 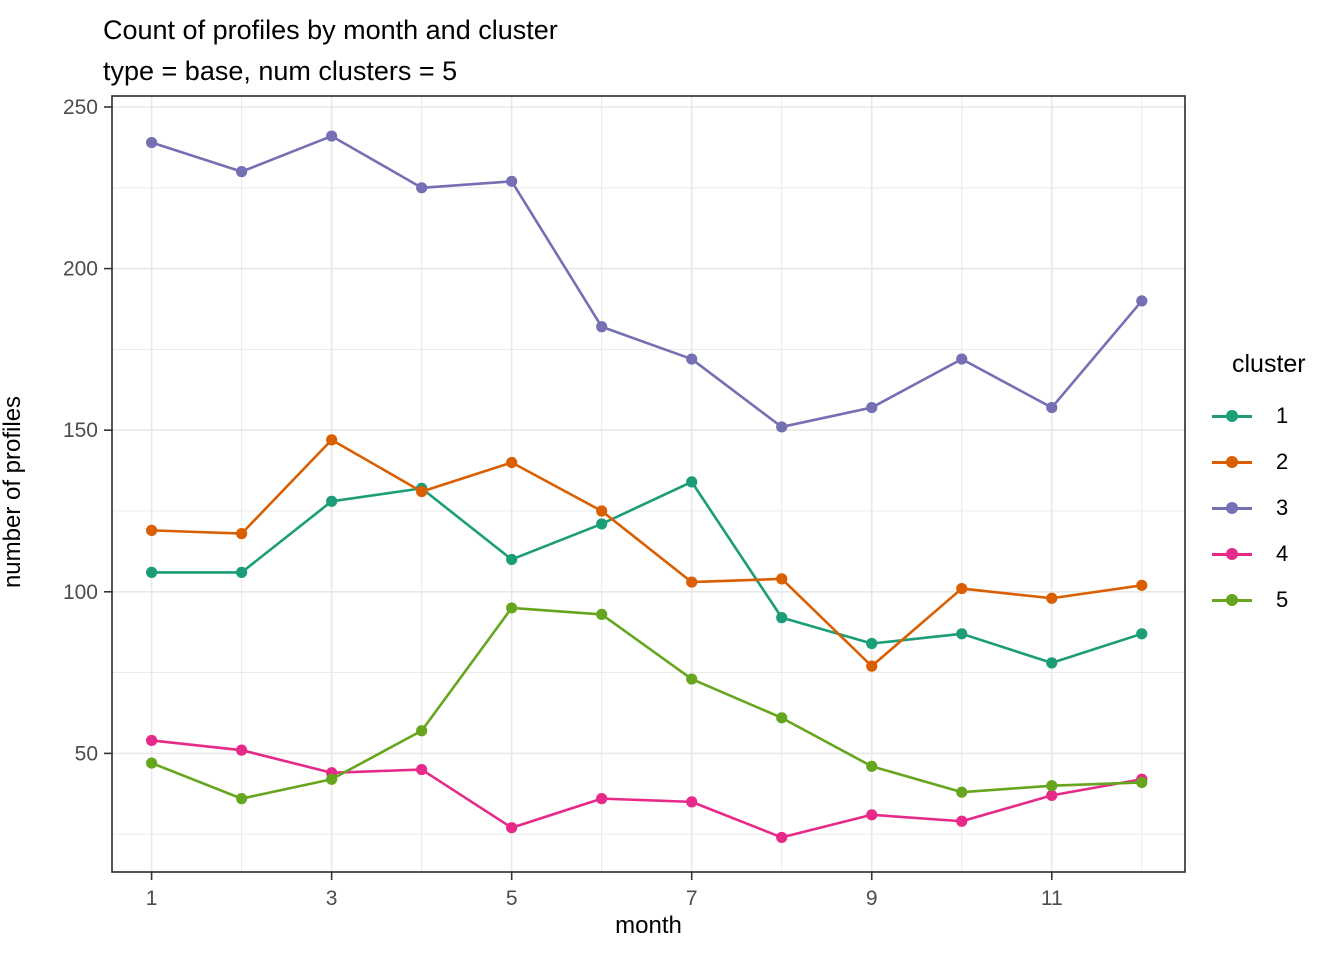 I want to click on y-tick-label: 50, so click(x=86, y=753).